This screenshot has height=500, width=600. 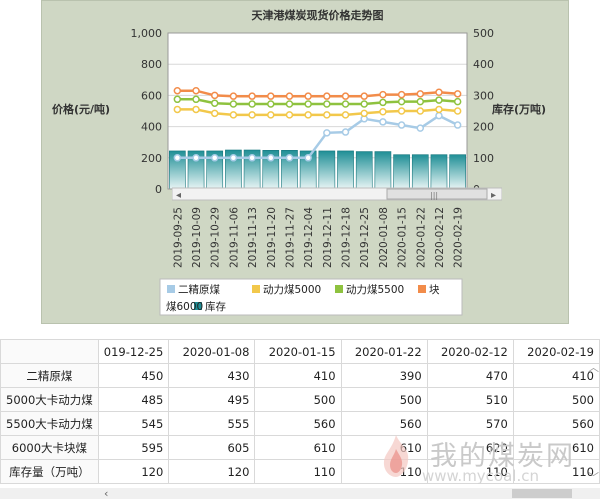 I want to click on x-tick-label: 2019-12-25, so click(x=365, y=237).